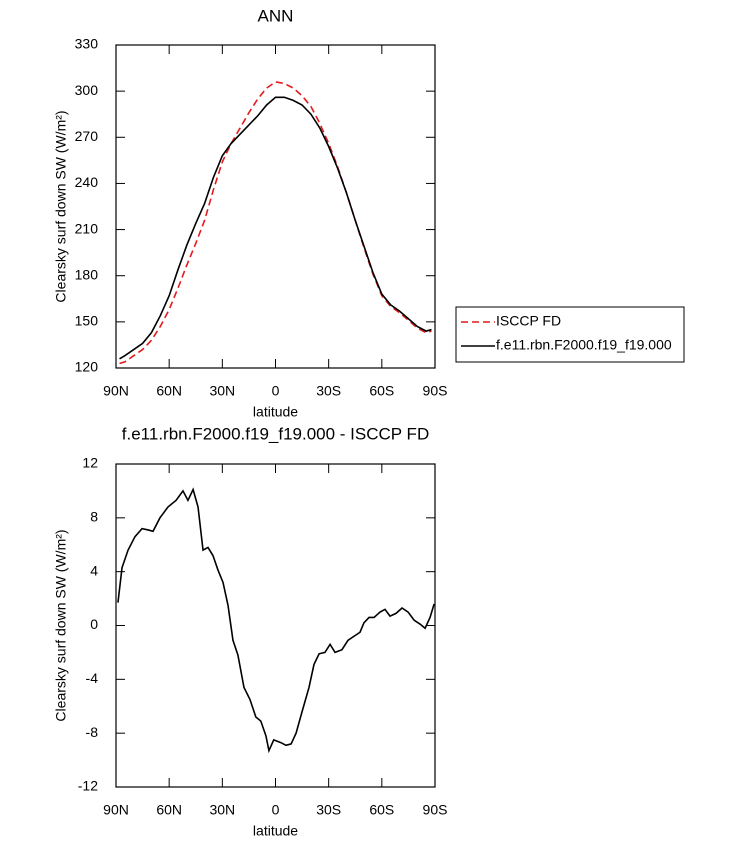  Describe the element at coordinates (87, 182) in the screenshot. I see `y-tick-label: 240` at that location.